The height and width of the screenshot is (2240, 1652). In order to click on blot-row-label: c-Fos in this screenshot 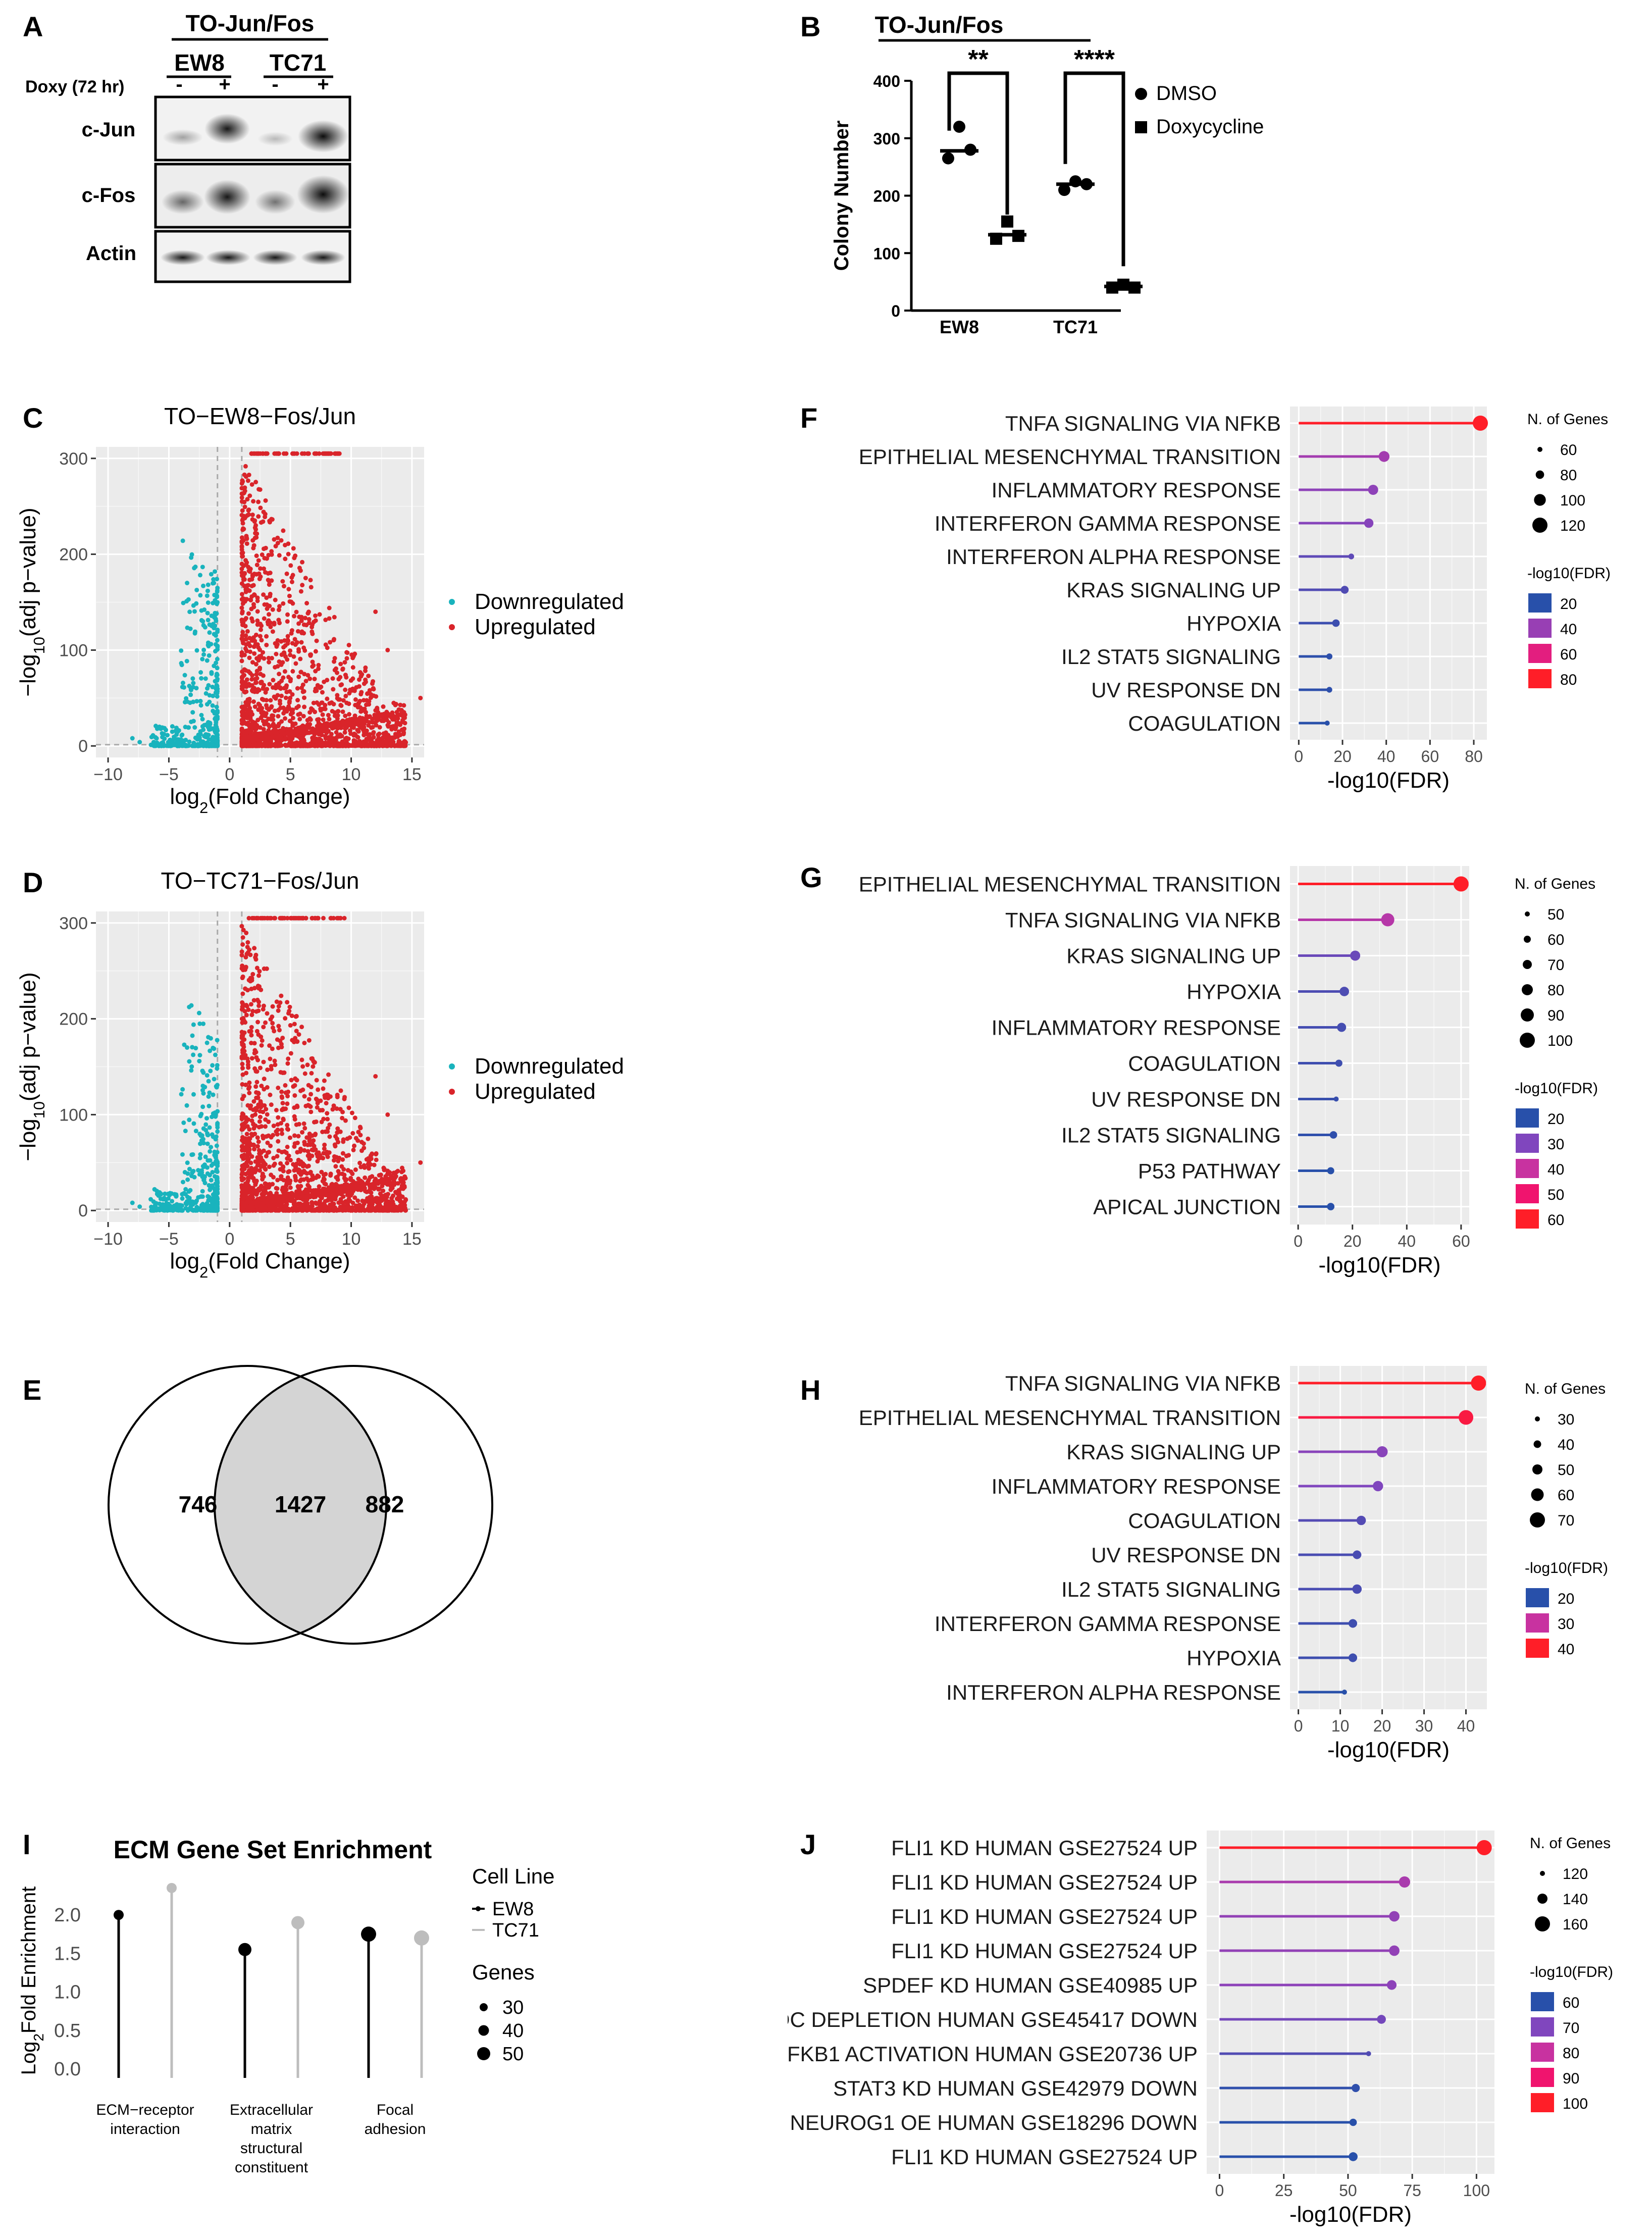, I will do `click(109, 195)`.